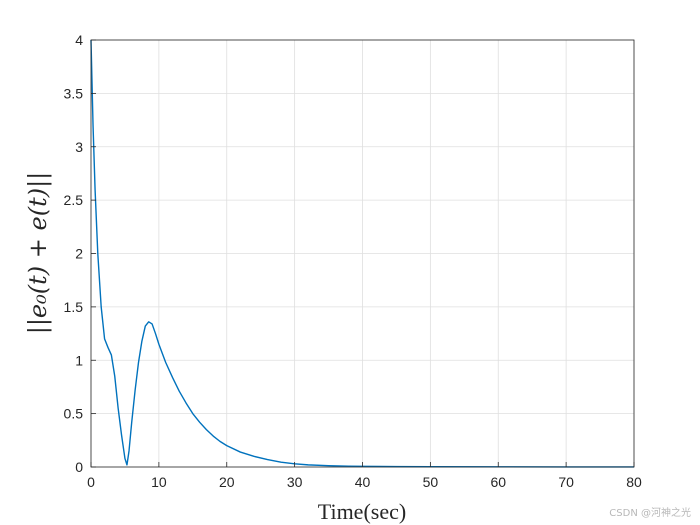 The height and width of the screenshot is (525, 700). Describe the element at coordinates (74, 200) in the screenshot. I see `y-tick-label: 2.5` at that location.